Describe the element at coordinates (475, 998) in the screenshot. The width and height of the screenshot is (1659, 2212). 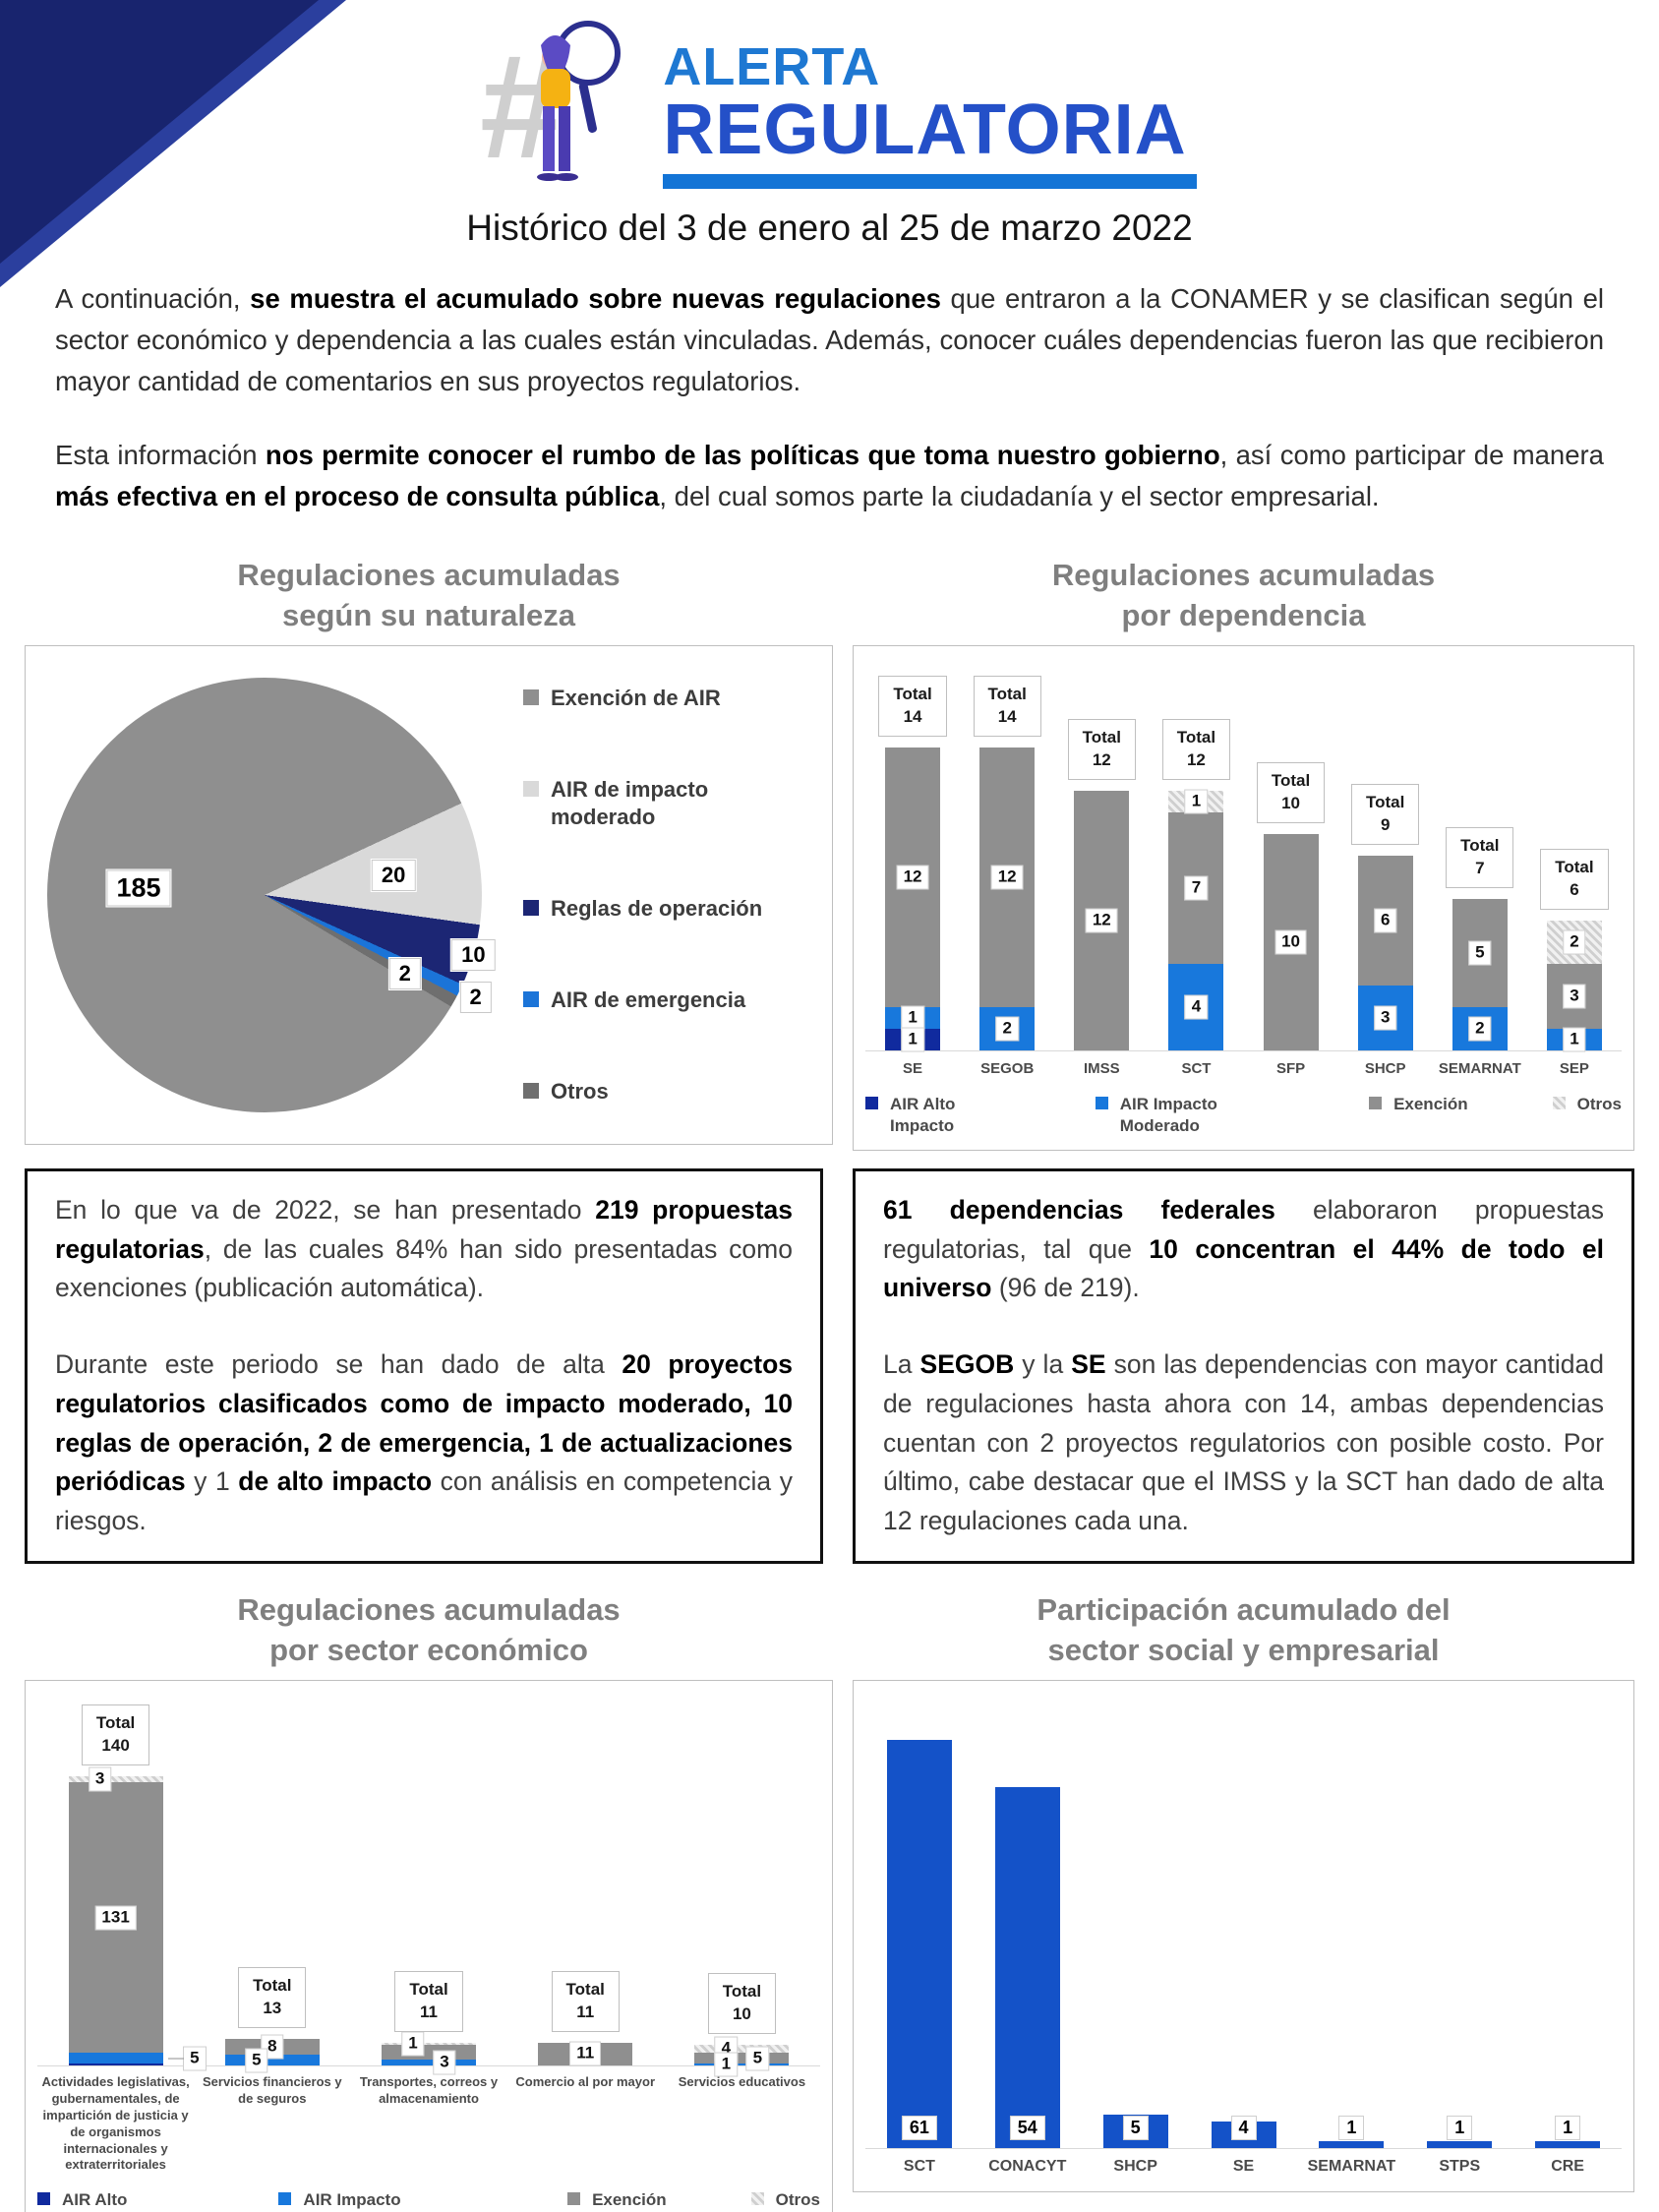
I see `pie-value-label: 2` at that location.